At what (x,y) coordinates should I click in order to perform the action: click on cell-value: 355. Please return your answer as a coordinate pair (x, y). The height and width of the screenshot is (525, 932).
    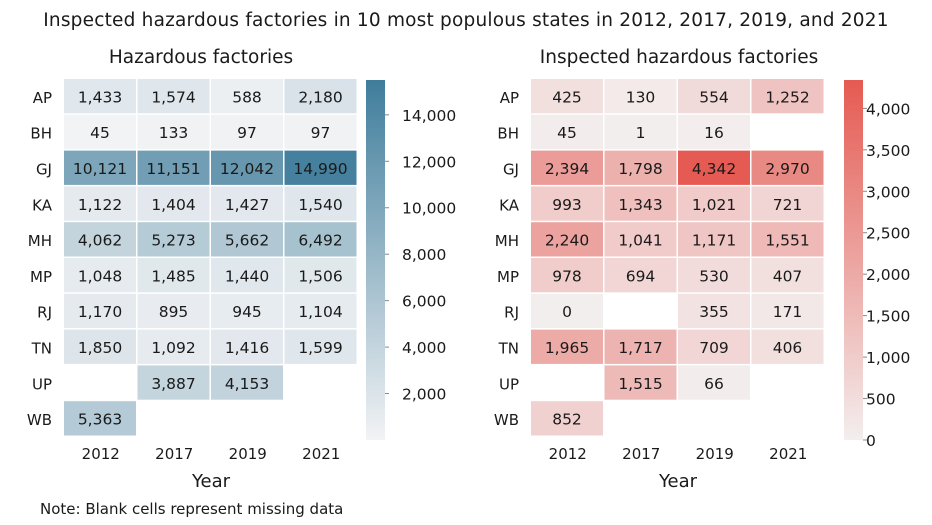
    Looking at the image, I should click on (714, 312).